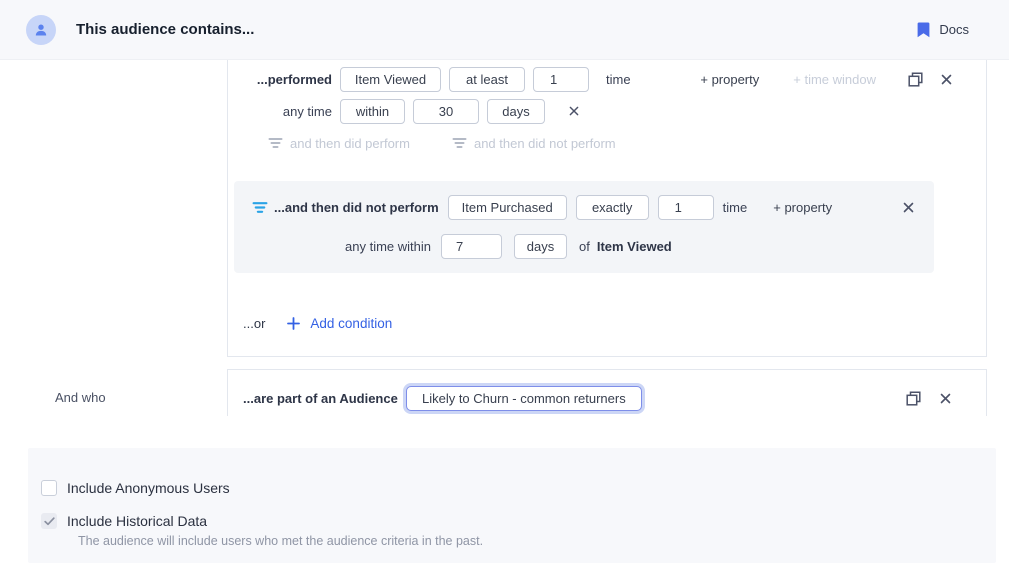 The image size is (1009, 580). I want to click on and-then-did-perform-link: and then did perform, so click(339, 143).